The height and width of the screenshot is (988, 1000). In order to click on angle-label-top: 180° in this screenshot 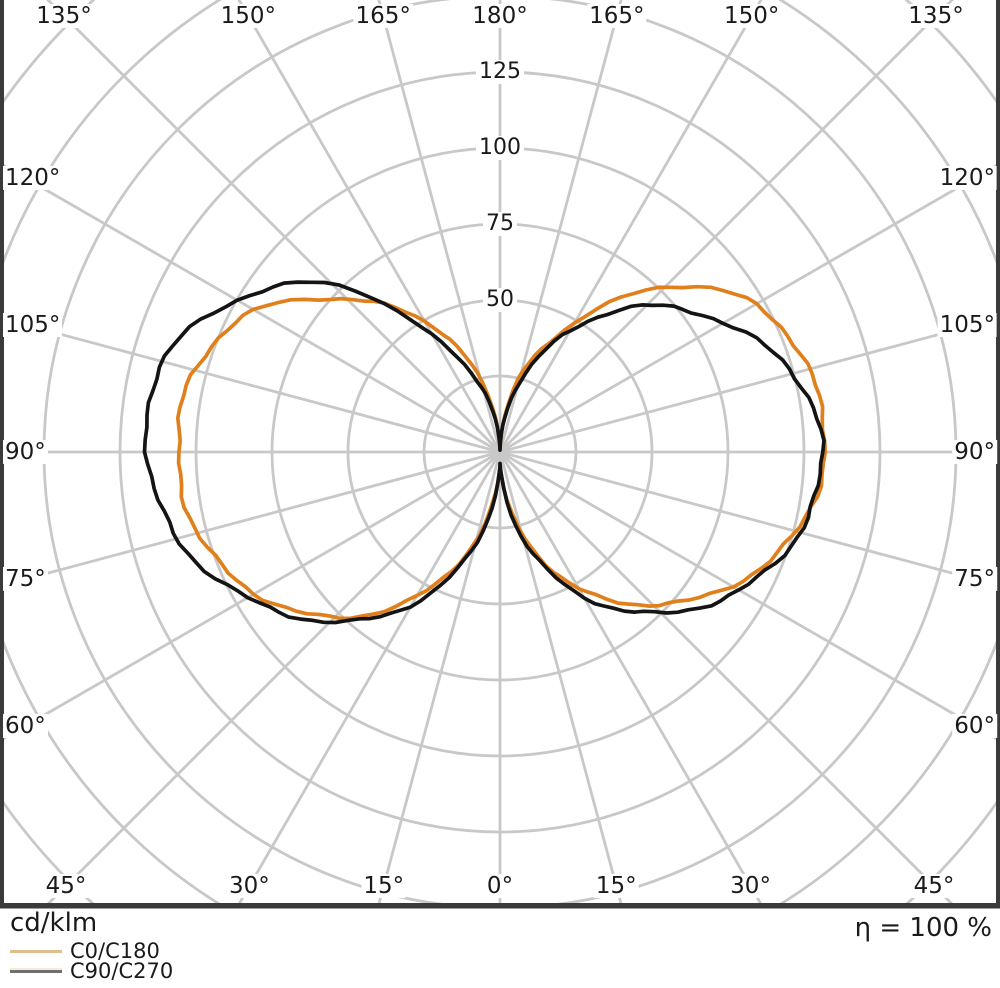, I will do `click(500, 15)`.